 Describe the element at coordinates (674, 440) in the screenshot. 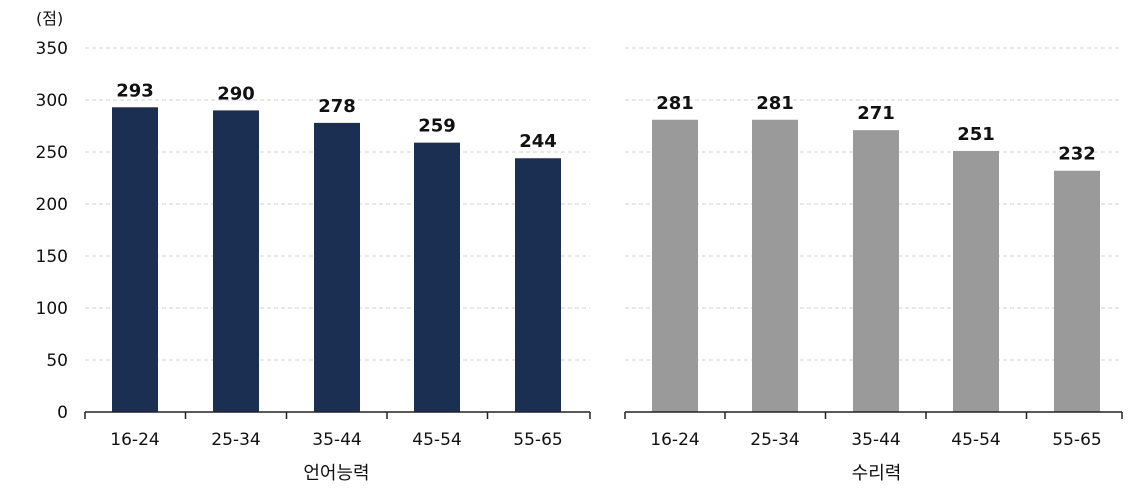

I see `panel-2-category-label: 16-24` at that location.